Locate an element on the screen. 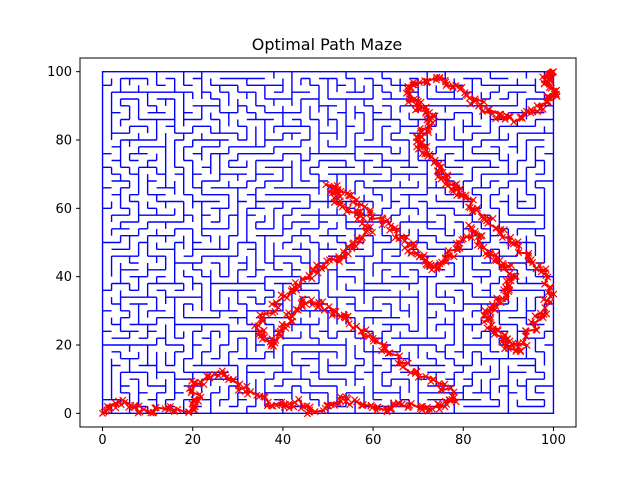  x-tick-label: 100 is located at coordinates (553, 440).